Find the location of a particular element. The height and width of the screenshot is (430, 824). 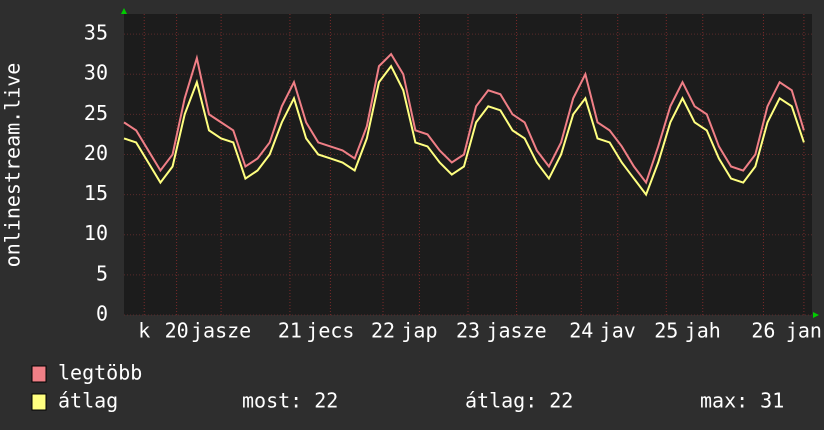

x-tick-label: jap is located at coordinates (419, 331).